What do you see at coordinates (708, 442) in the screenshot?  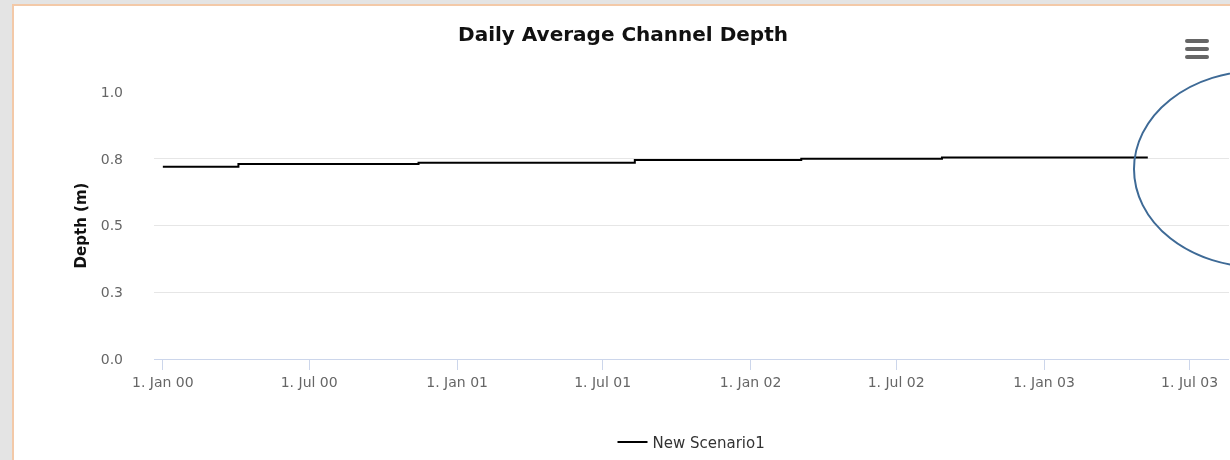 I see `legend-label: New Scenario1` at bounding box center [708, 442].